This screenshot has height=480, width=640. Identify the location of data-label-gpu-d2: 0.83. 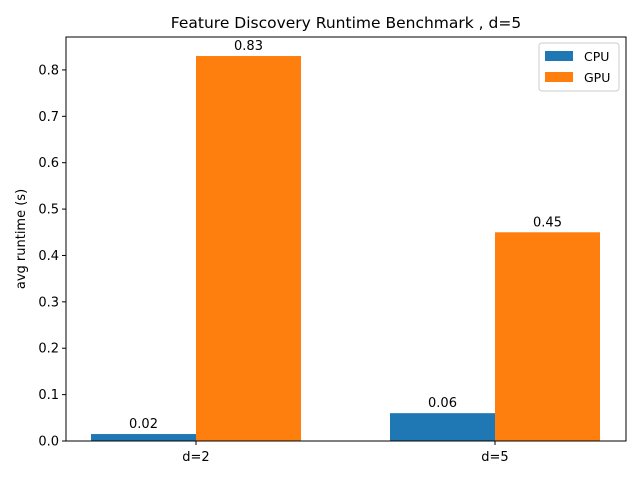
(248, 46).